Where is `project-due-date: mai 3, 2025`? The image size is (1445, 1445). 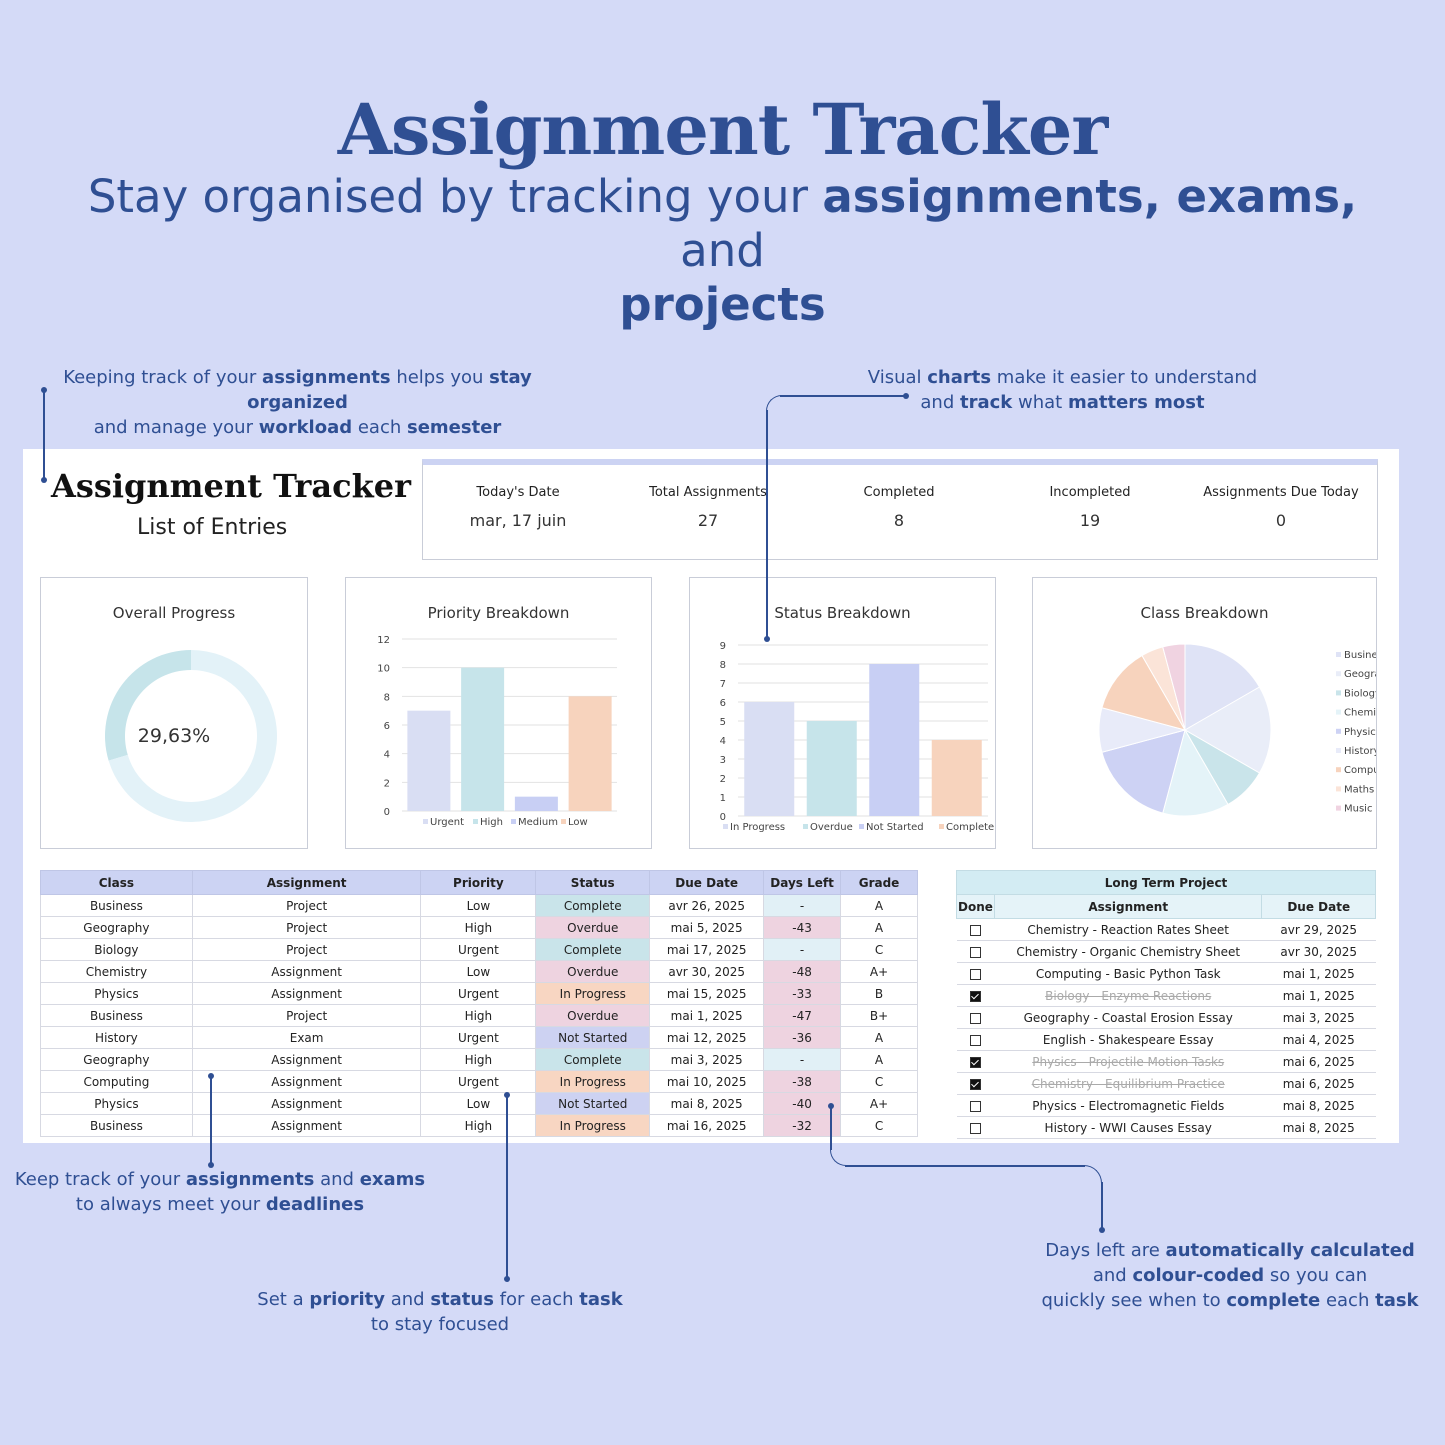
project-due-date: mai 3, 2025 is located at coordinates (1318, 1017).